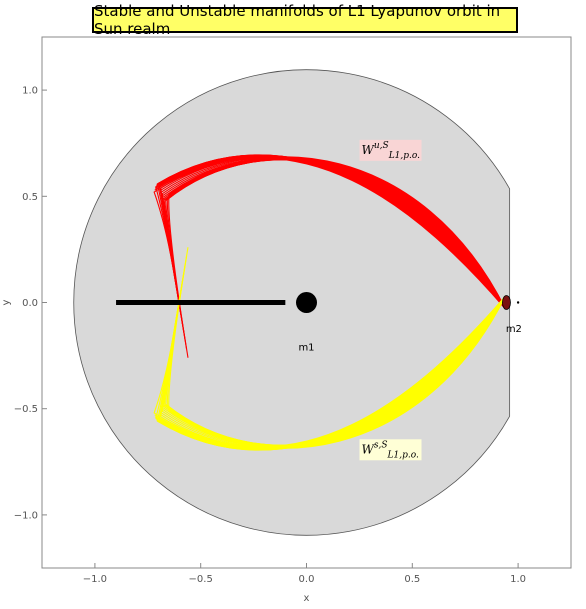  What do you see at coordinates (518, 579) in the screenshot?
I see `x-tick-label: 1.0` at bounding box center [518, 579].